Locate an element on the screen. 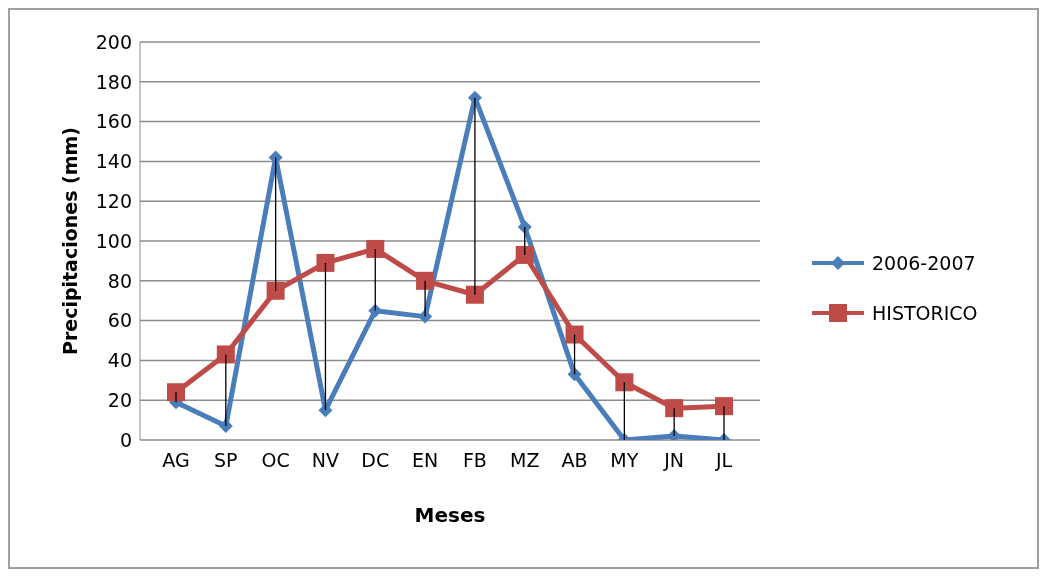 This screenshot has height=579, width=1051. x-tick-label: JL is located at coordinates (723, 460).